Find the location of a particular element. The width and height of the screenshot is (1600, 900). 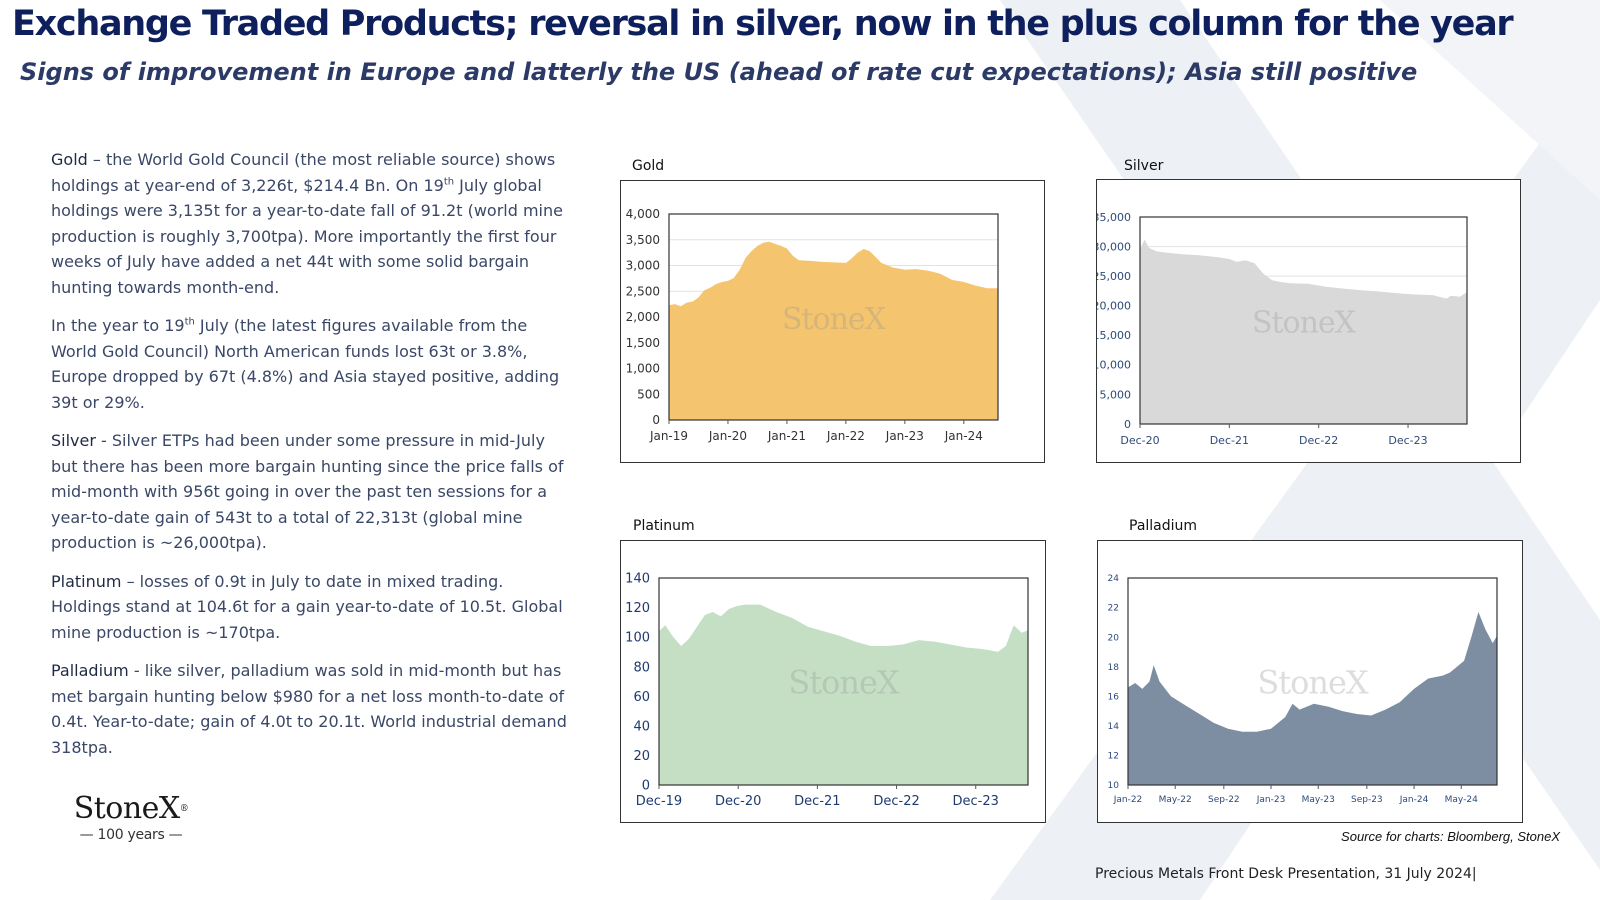

platinum-x-tick-label: Dec-19 is located at coordinates (659, 801).